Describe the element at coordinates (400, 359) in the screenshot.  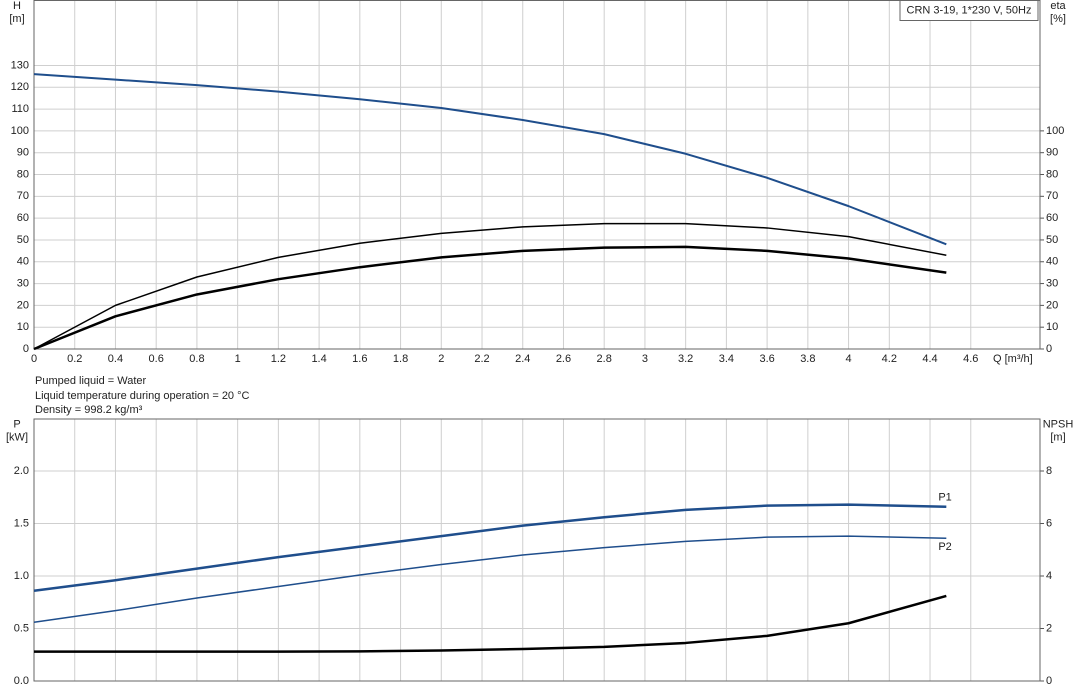
I see `x-tick-label: 1.8` at that location.